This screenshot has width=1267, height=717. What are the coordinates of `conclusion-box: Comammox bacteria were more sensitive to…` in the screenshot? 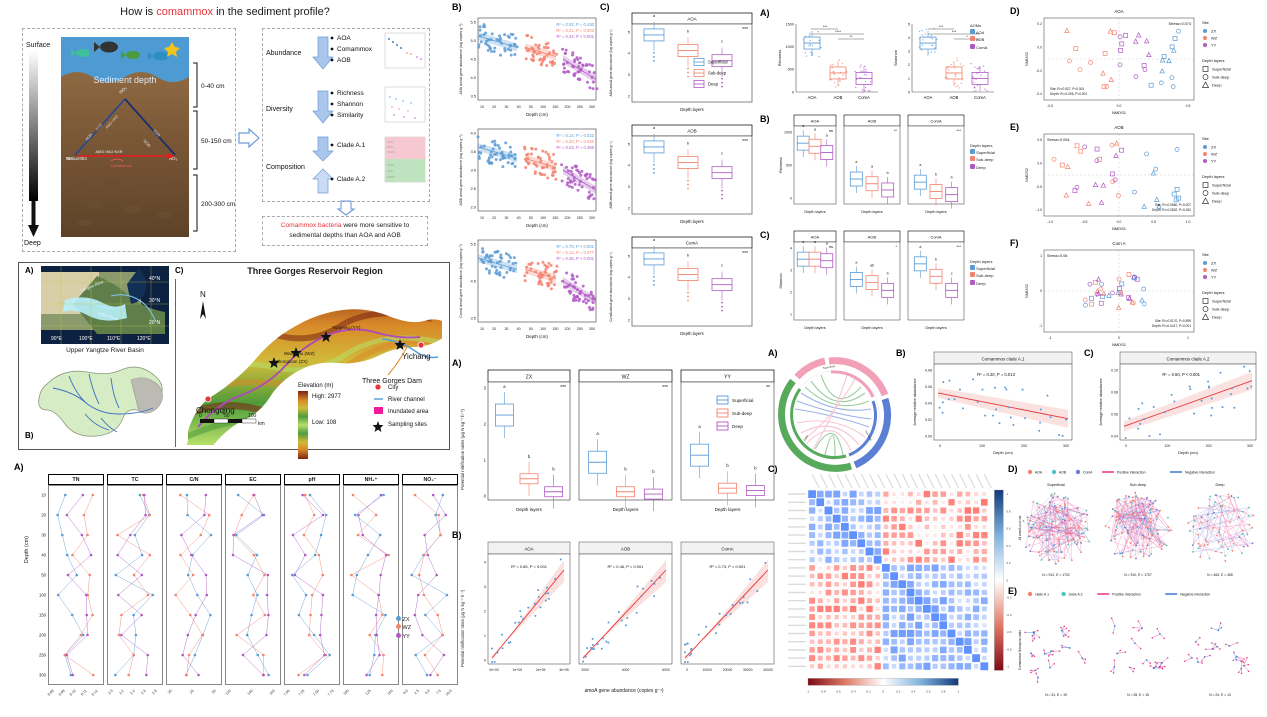 It's located at (345, 231).